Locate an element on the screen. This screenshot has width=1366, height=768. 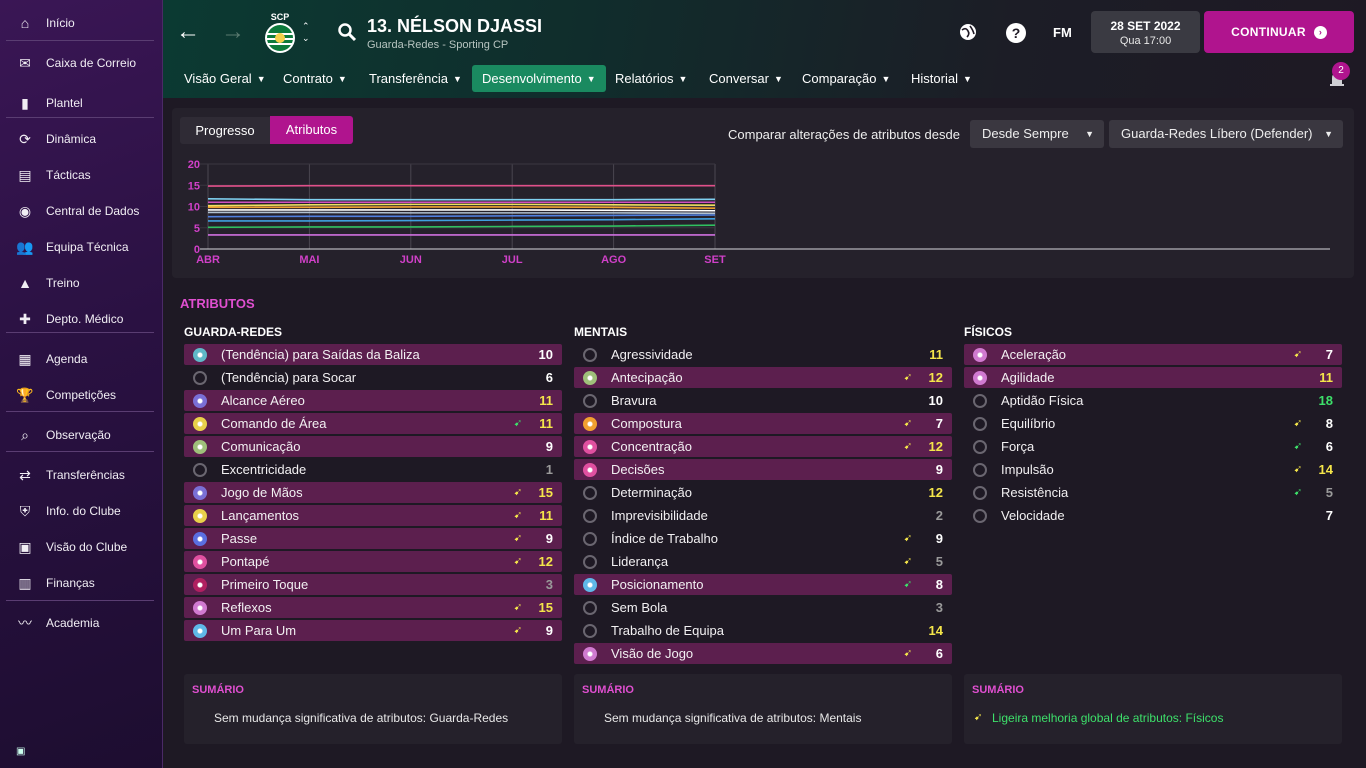
tab-4: Desenvolvimento ▼ is located at coordinates (539, 78).